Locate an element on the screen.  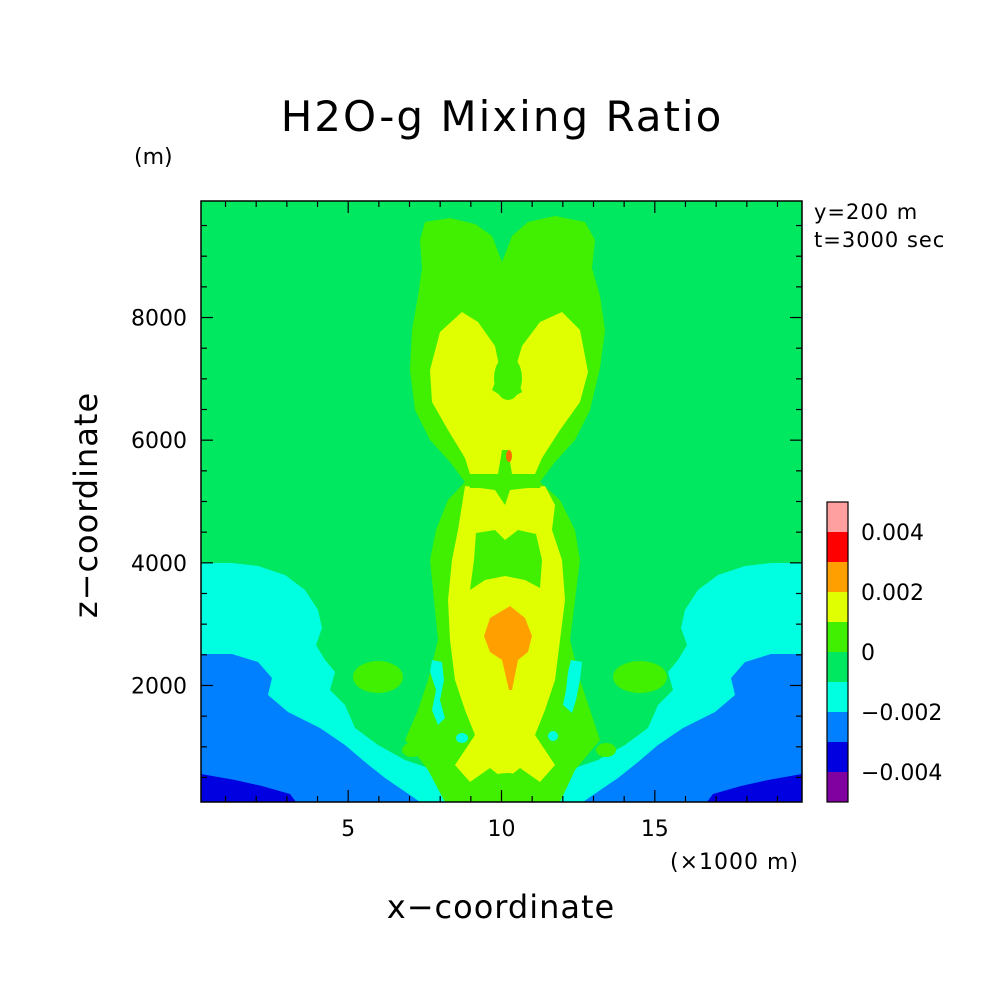
colorbar: −0.004 −0.002 0 0.002 0.004 is located at coordinates (884, 652).